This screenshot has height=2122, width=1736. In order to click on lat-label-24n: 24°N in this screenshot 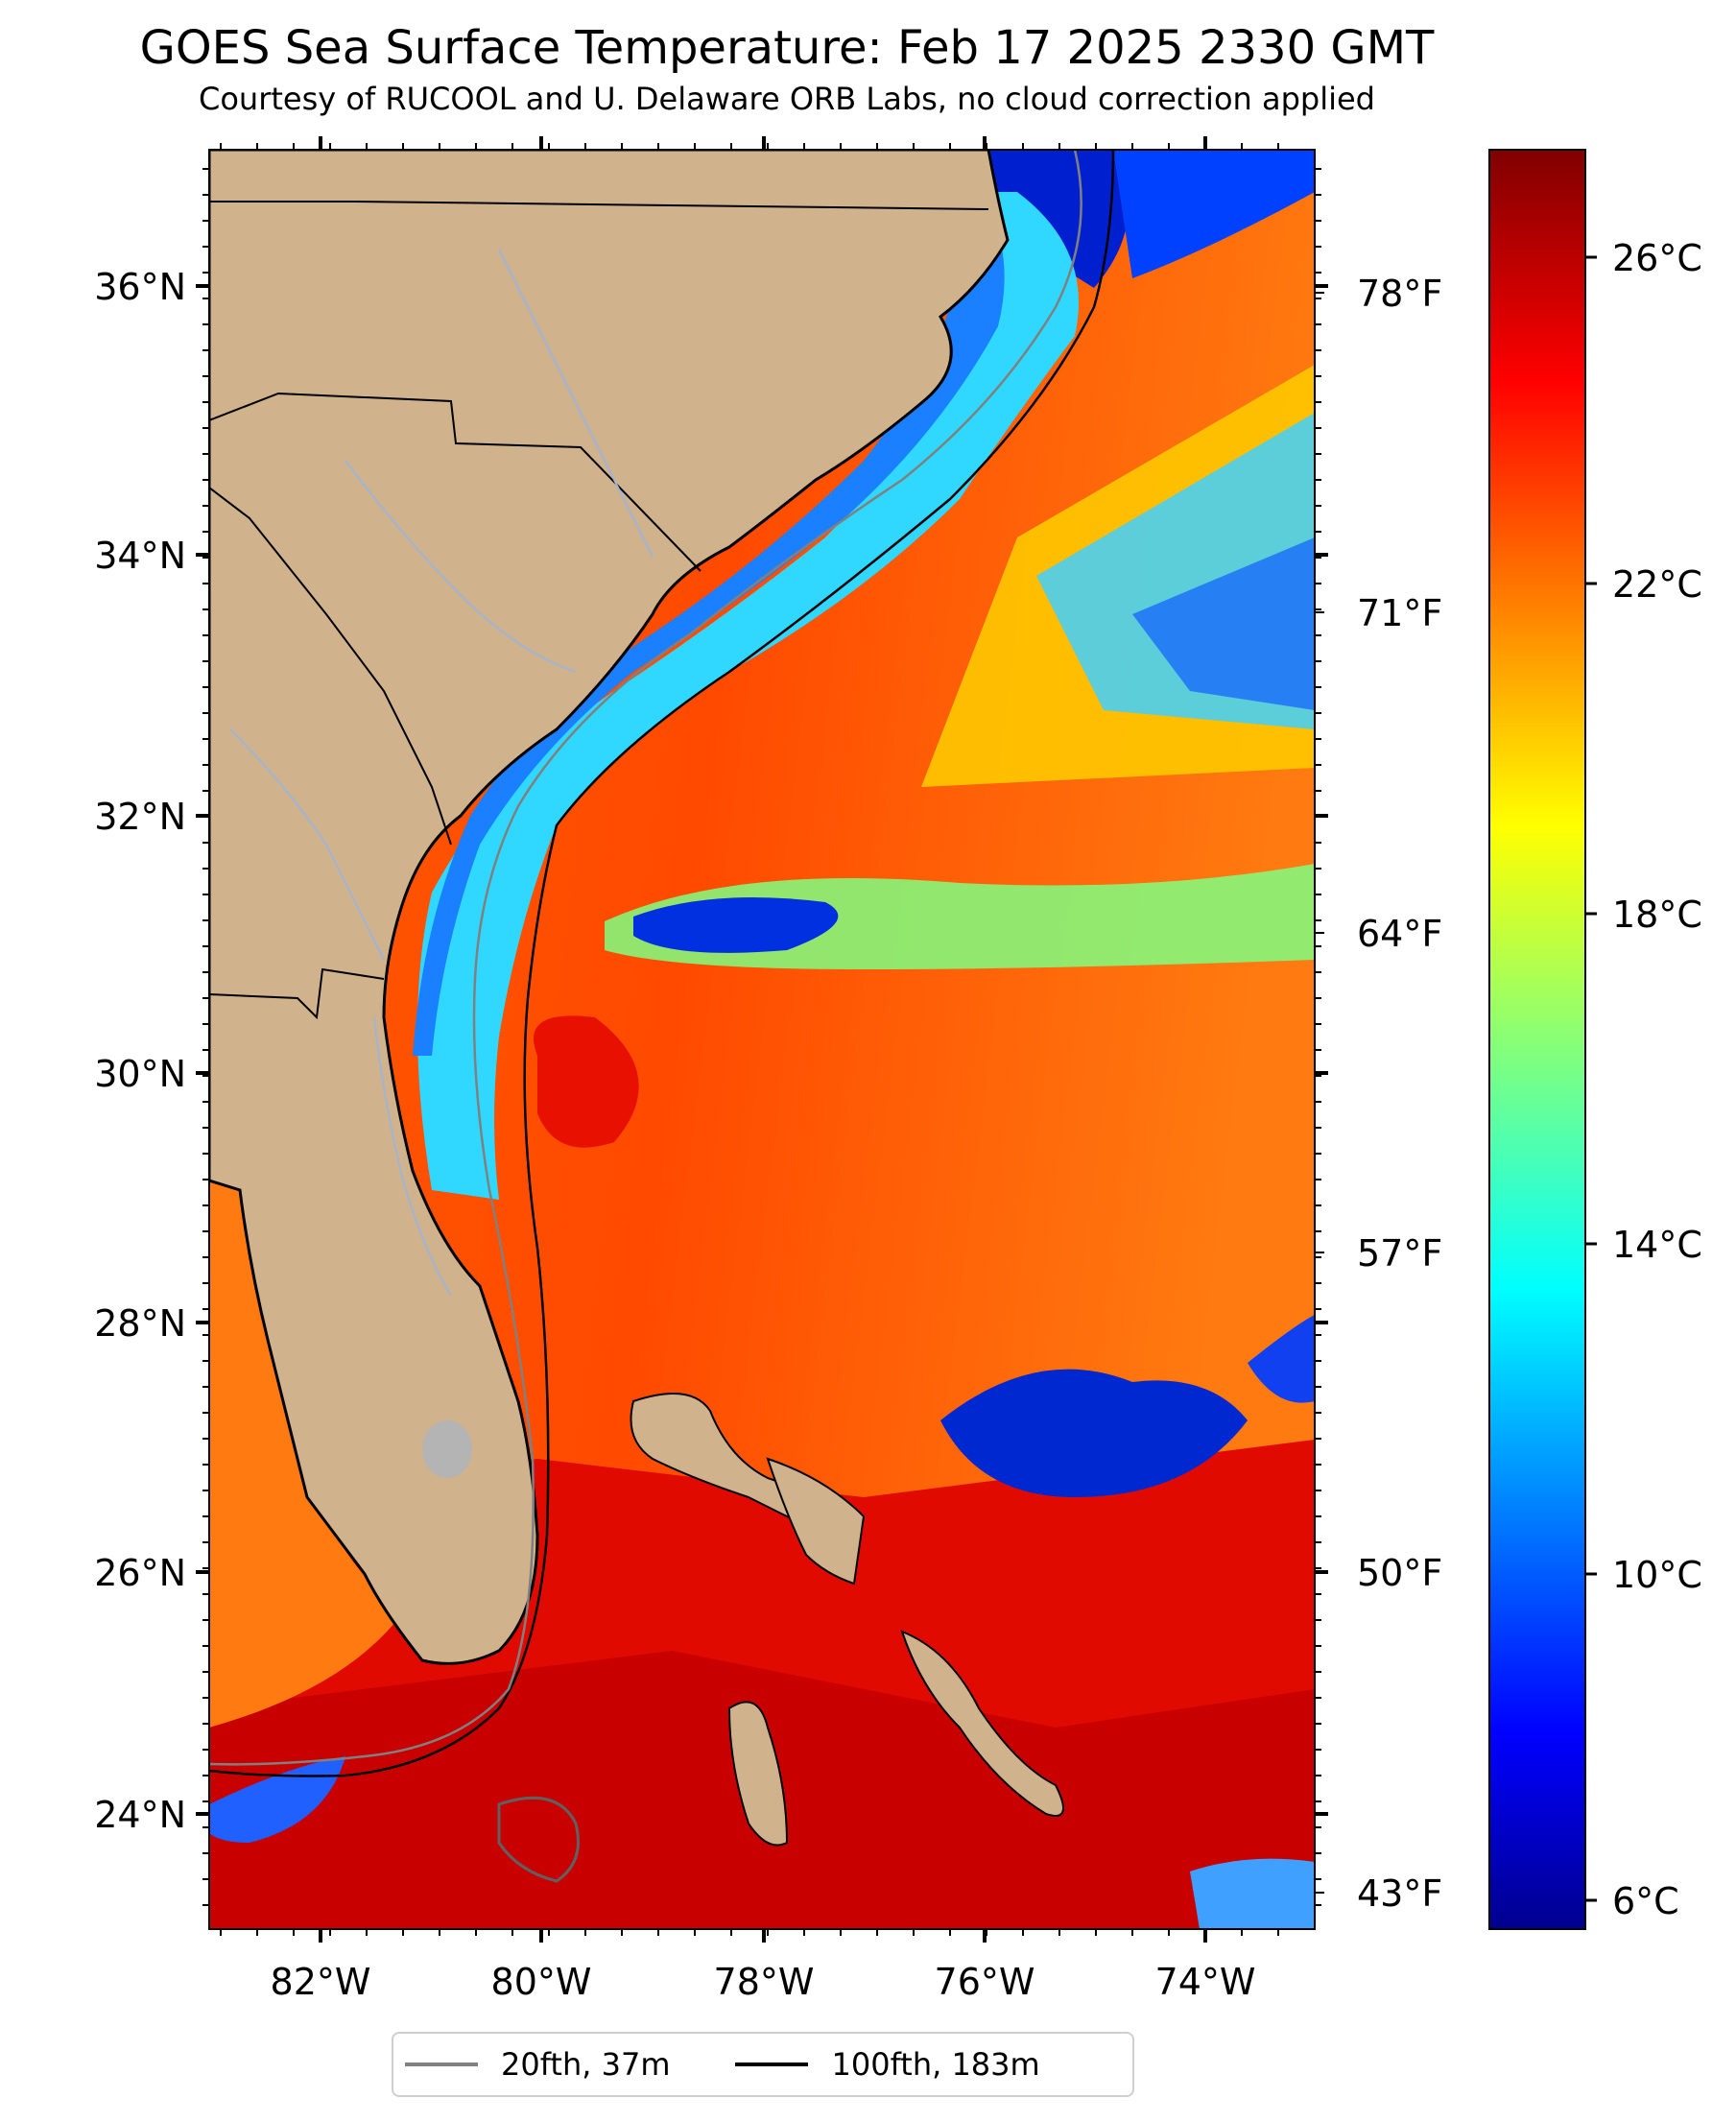, I will do `click(140, 1815)`.